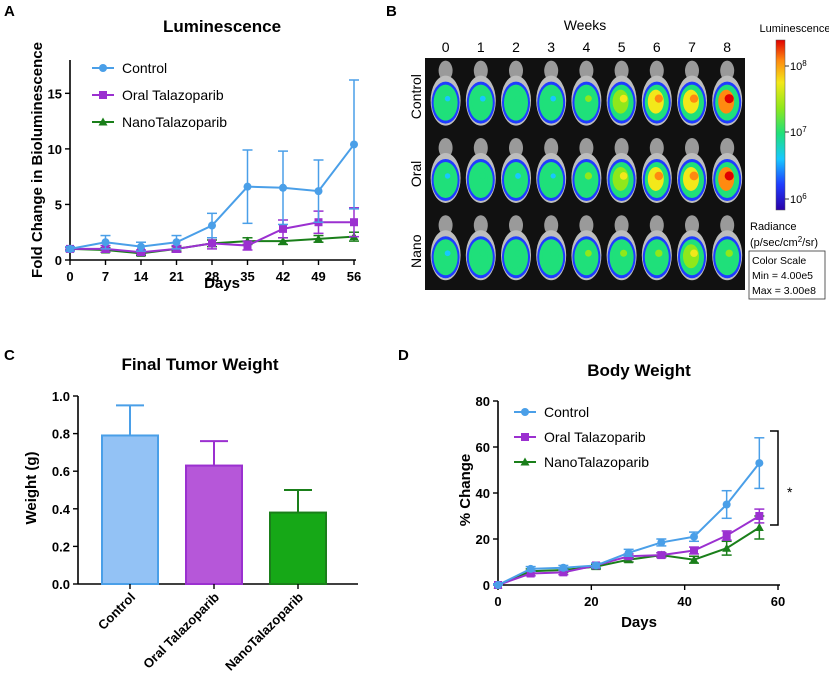 This screenshot has width=829, height=688. What do you see at coordinates (585, 25) in the screenshot?
I see `imaging-weeks-title: Weeks` at bounding box center [585, 25].